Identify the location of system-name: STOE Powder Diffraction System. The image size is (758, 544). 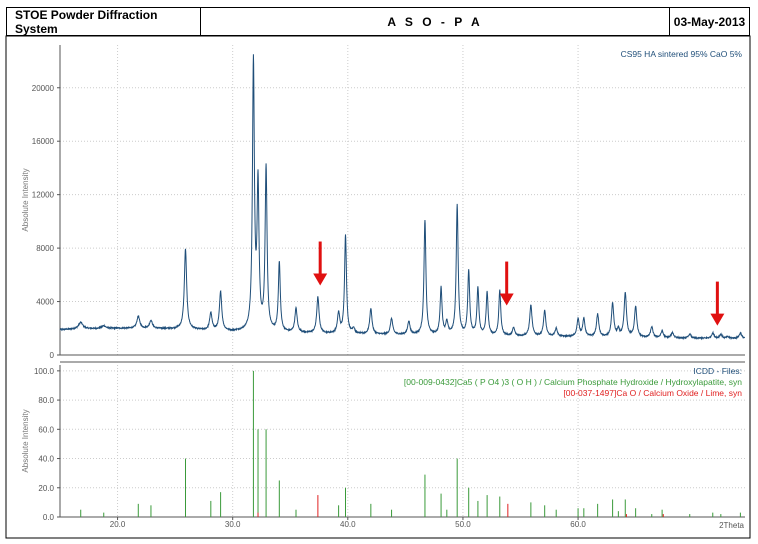
(103, 21).